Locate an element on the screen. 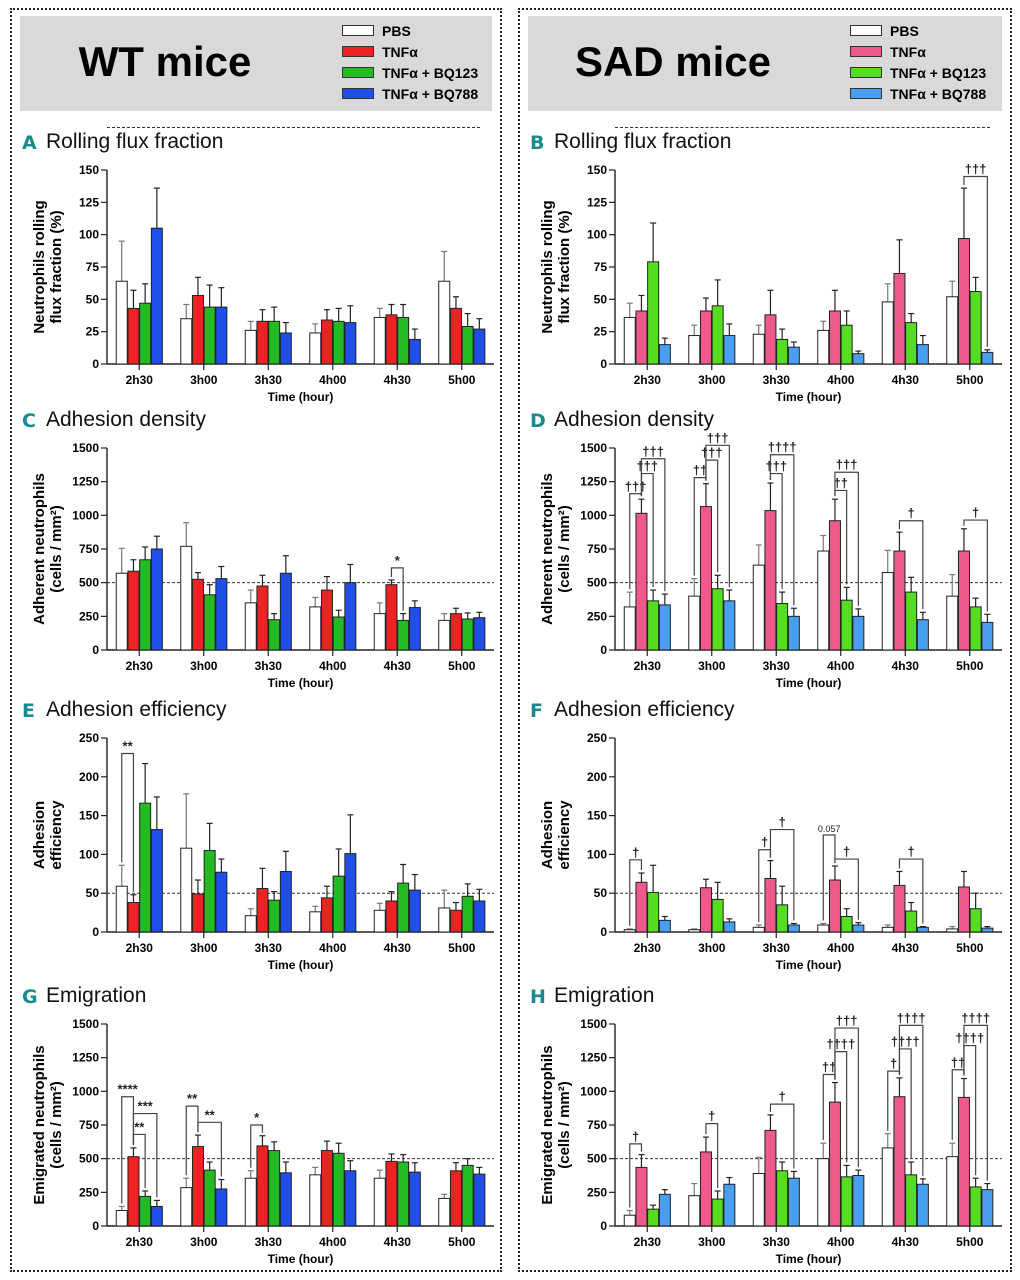  y-tick-label: 500 is located at coordinates (89, 1159).